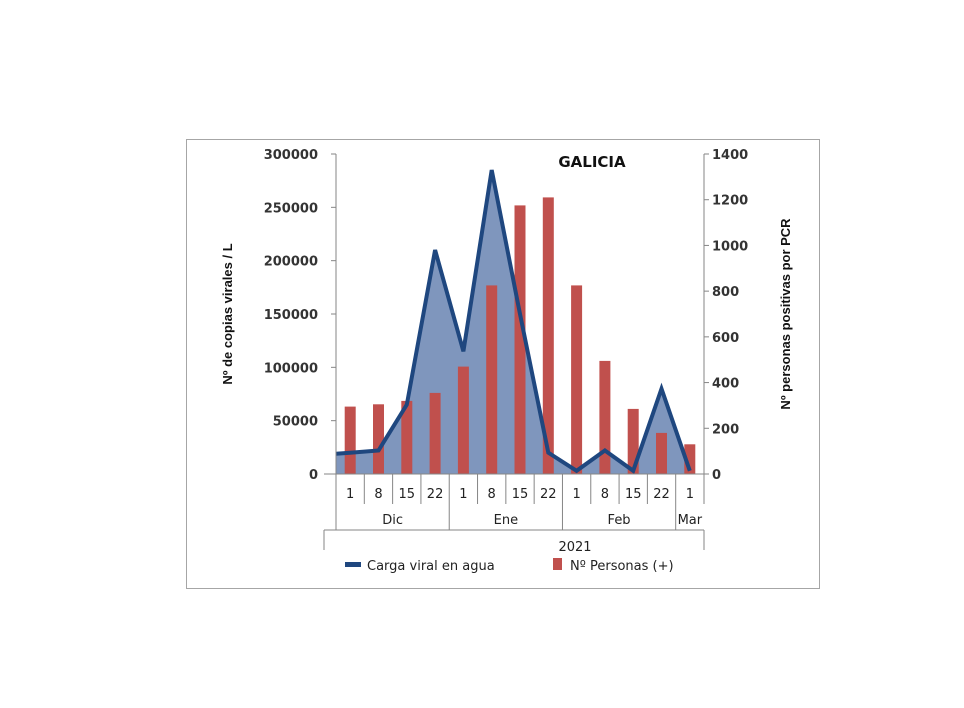 The height and width of the screenshot is (708, 964). What do you see at coordinates (725, 338) in the screenshot?
I see `right-tick-label: 600` at bounding box center [725, 338].